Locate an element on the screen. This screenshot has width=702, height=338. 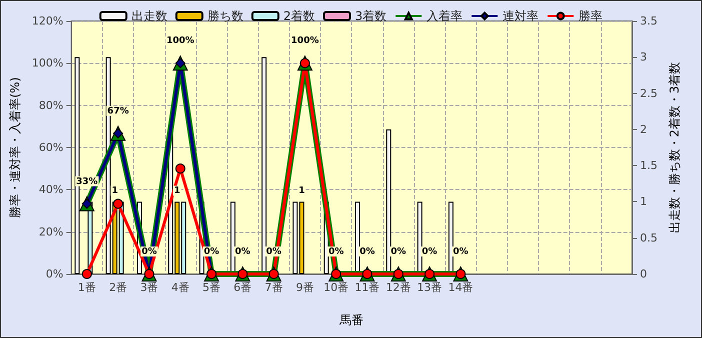
legend-label: 2着数 is located at coordinates (299, 16).